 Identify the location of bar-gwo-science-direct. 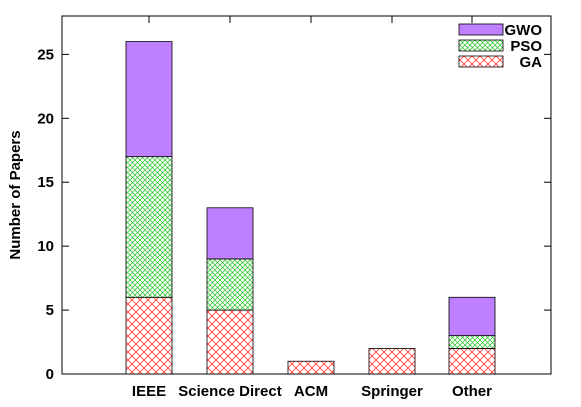
(230, 233).